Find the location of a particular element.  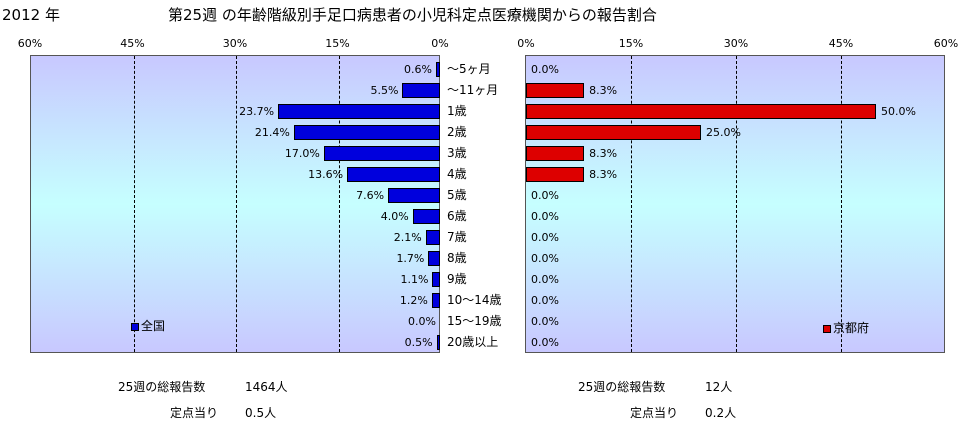

legend-kyoto-label: 京都府 is located at coordinates (851, 328).